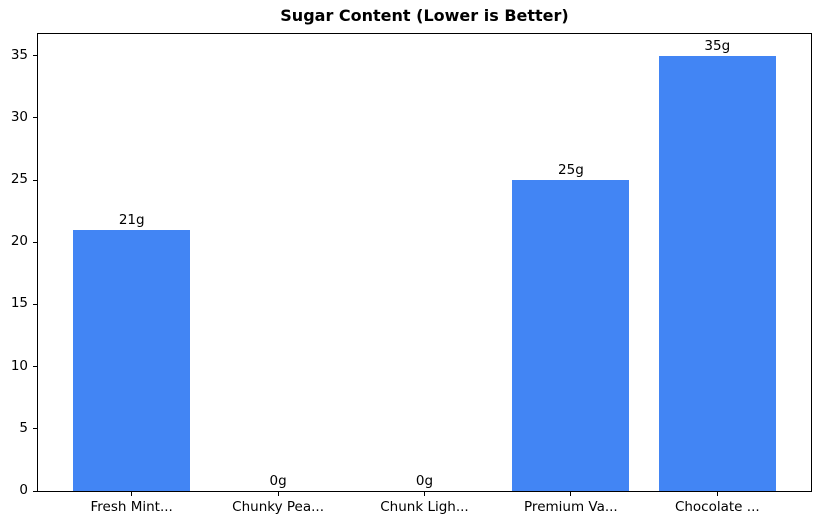 This screenshot has height=528, width=822. What do you see at coordinates (19, 303) in the screenshot?
I see `y-tick-label: 15` at bounding box center [19, 303].